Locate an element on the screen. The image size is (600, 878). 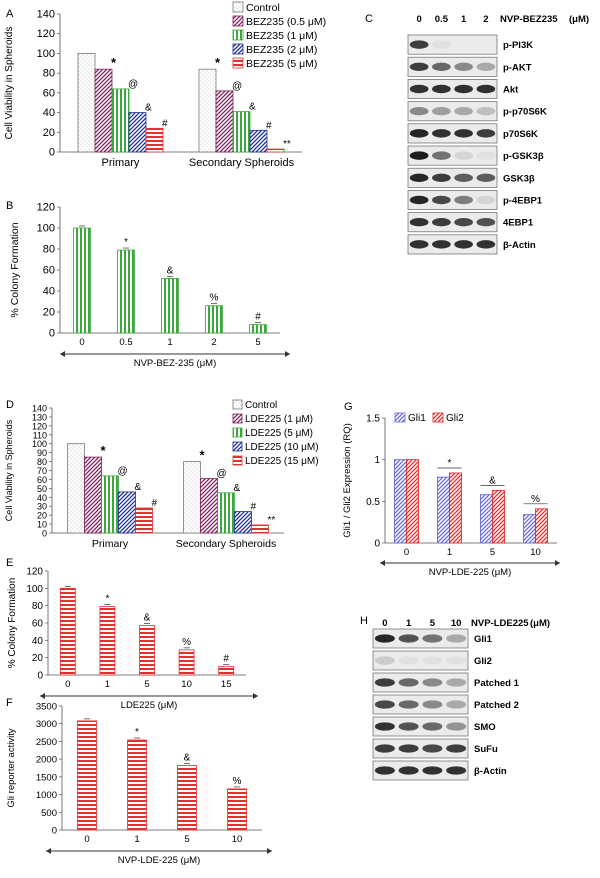
blot-4ebp1-label: 4EBP1 is located at coordinates (518, 223).